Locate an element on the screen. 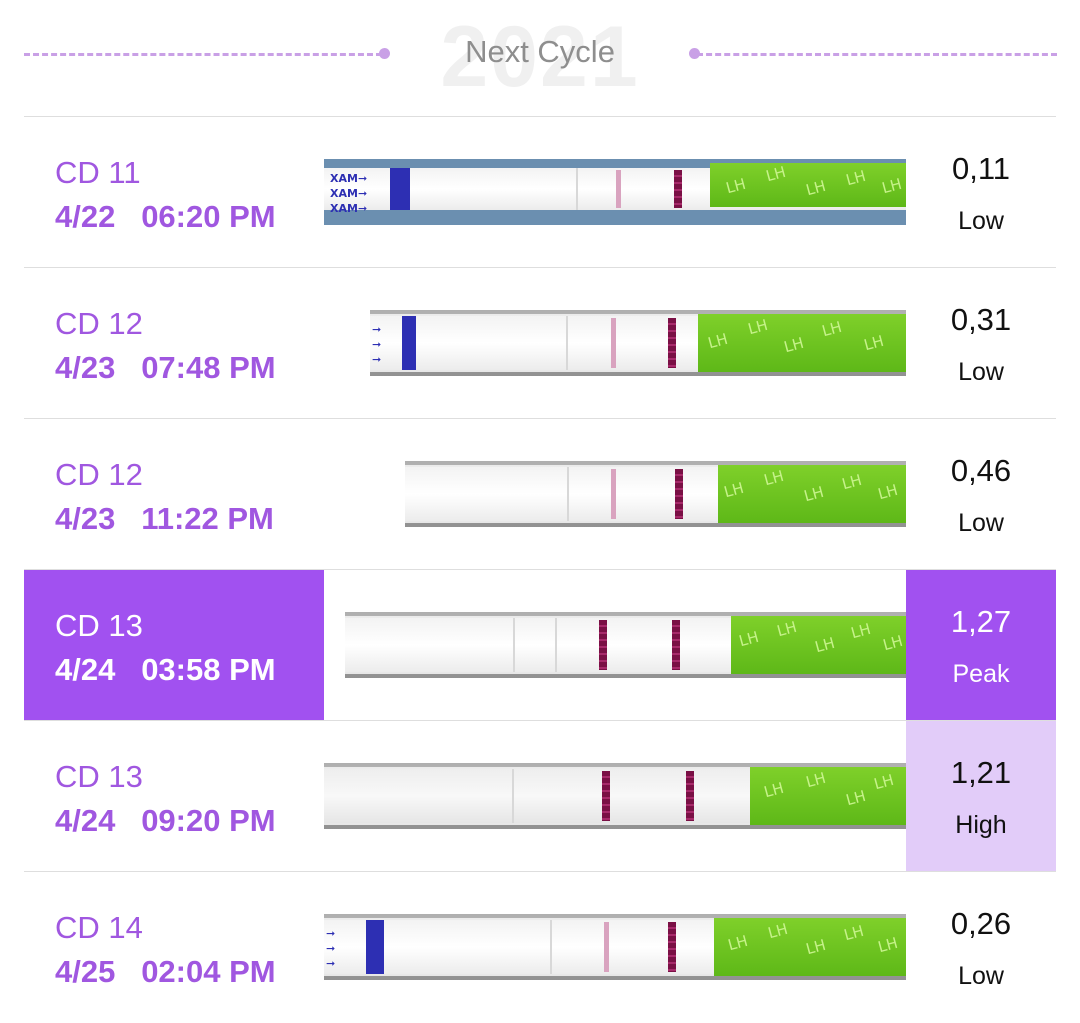 The image size is (1080, 1023). test-date-cell: CD 13 4/24 03:58 PM is located at coordinates (174, 645).